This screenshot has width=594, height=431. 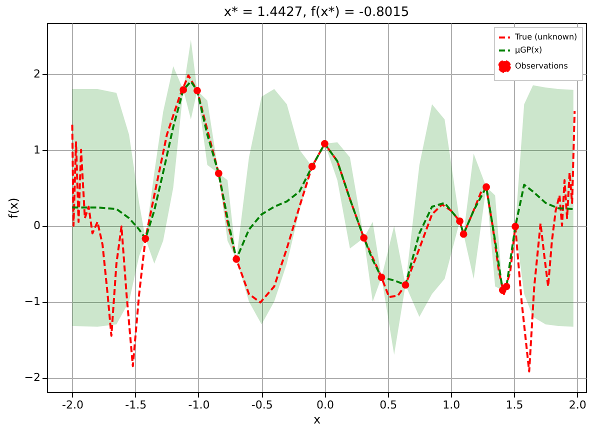 I want to click on x-tick-label: -1.0, so click(x=199, y=405).